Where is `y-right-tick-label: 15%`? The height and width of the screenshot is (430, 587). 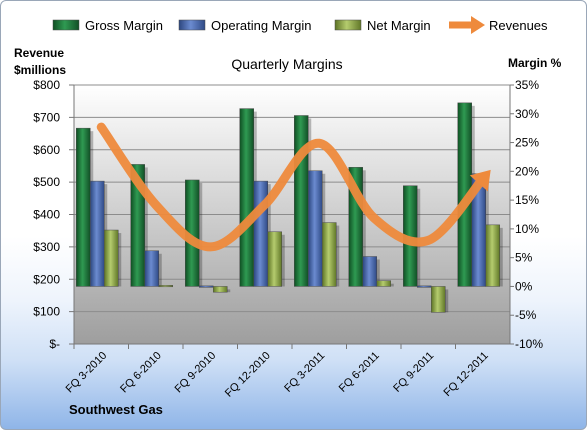 y-right-tick-label: 15% is located at coordinates (527, 200).